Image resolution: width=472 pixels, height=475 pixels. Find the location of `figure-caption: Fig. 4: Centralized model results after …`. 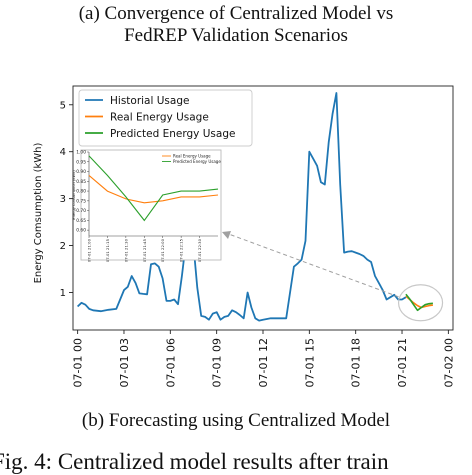

figure-caption: Fig. 4: Centralized model results after … is located at coordinates (194, 461).